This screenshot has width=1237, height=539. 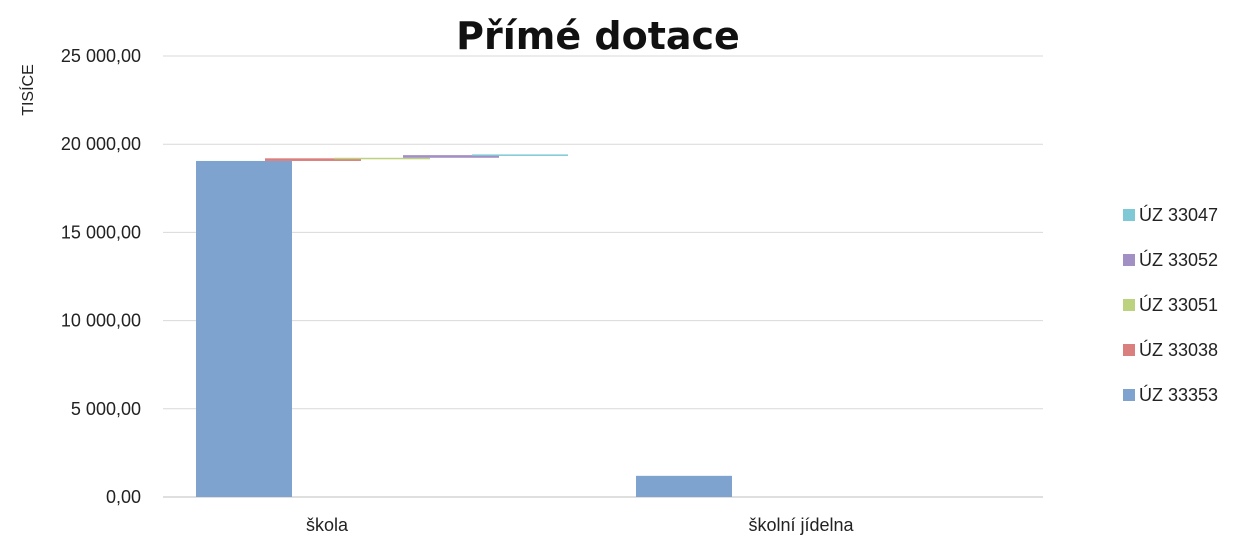 I want to click on y-tick-label: 20 000,00, so click(x=101, y=144).